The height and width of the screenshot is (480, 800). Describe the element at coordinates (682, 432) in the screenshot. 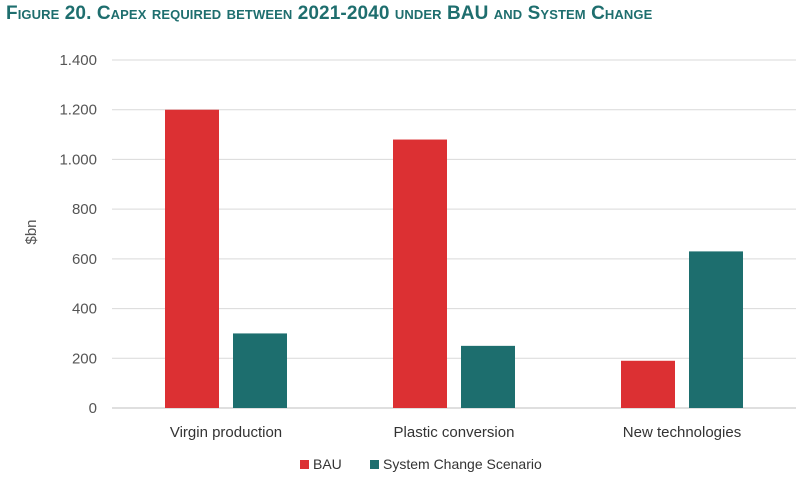

I see `category-label: New technologies` at that location.